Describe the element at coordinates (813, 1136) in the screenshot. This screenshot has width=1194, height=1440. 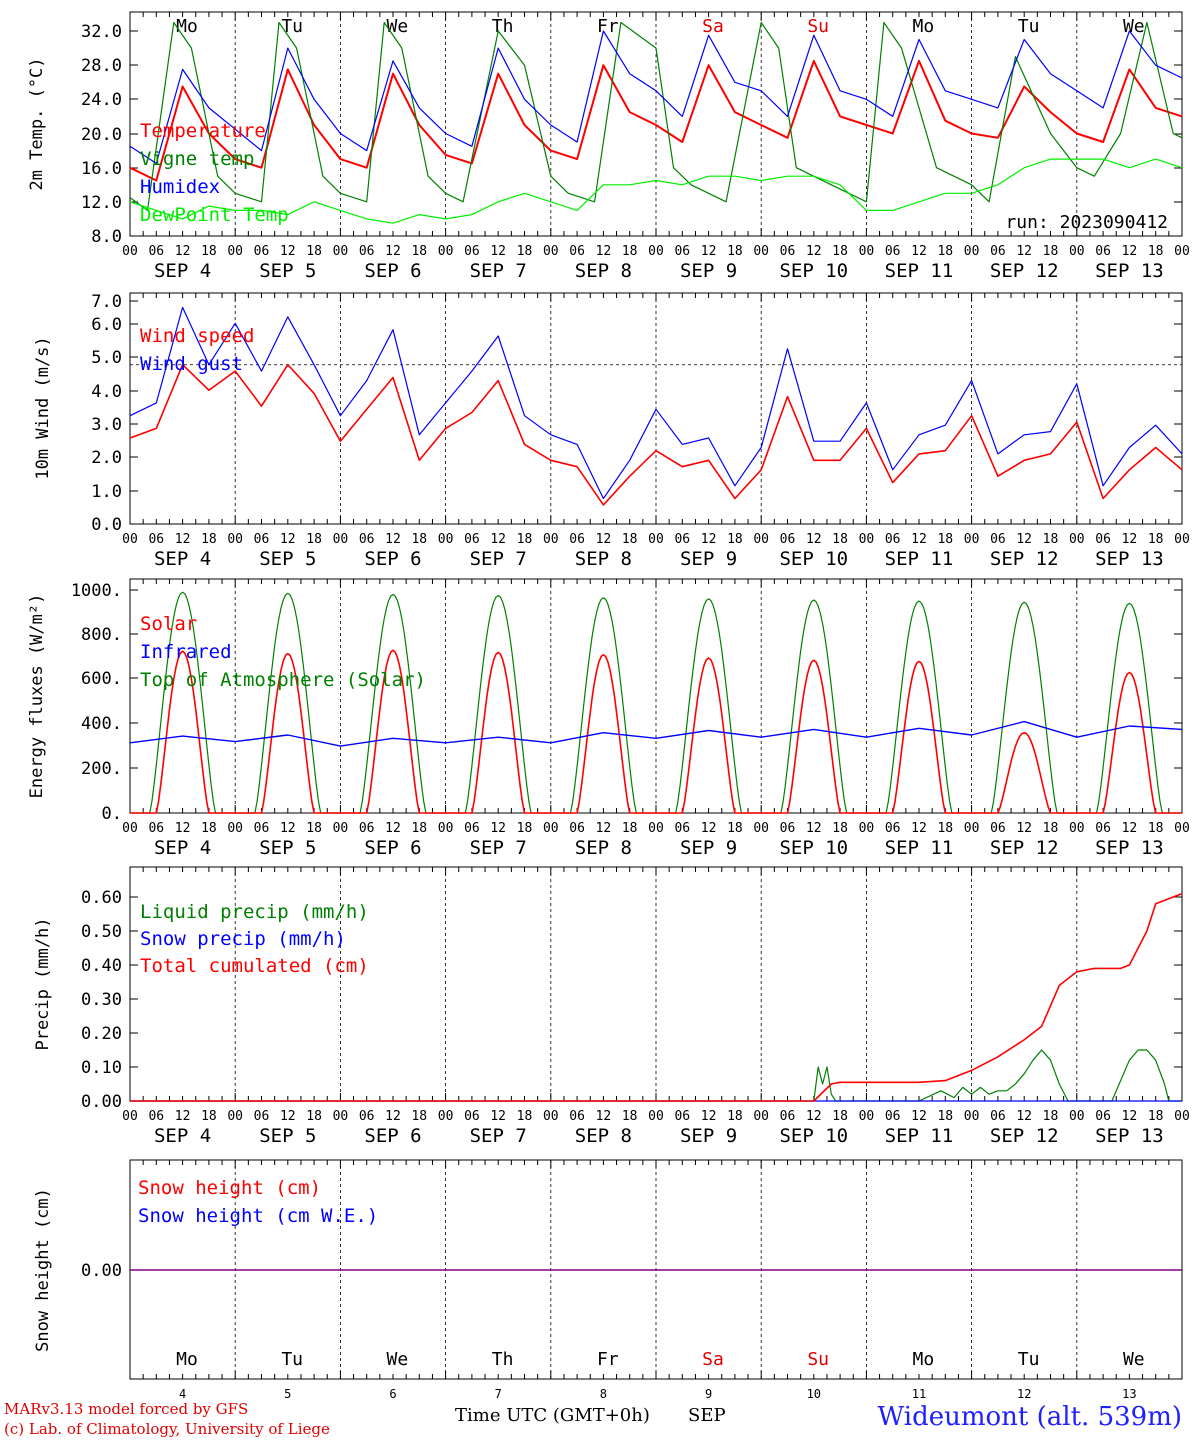
I see `panel-4-date-label: SEP 10` at that location.